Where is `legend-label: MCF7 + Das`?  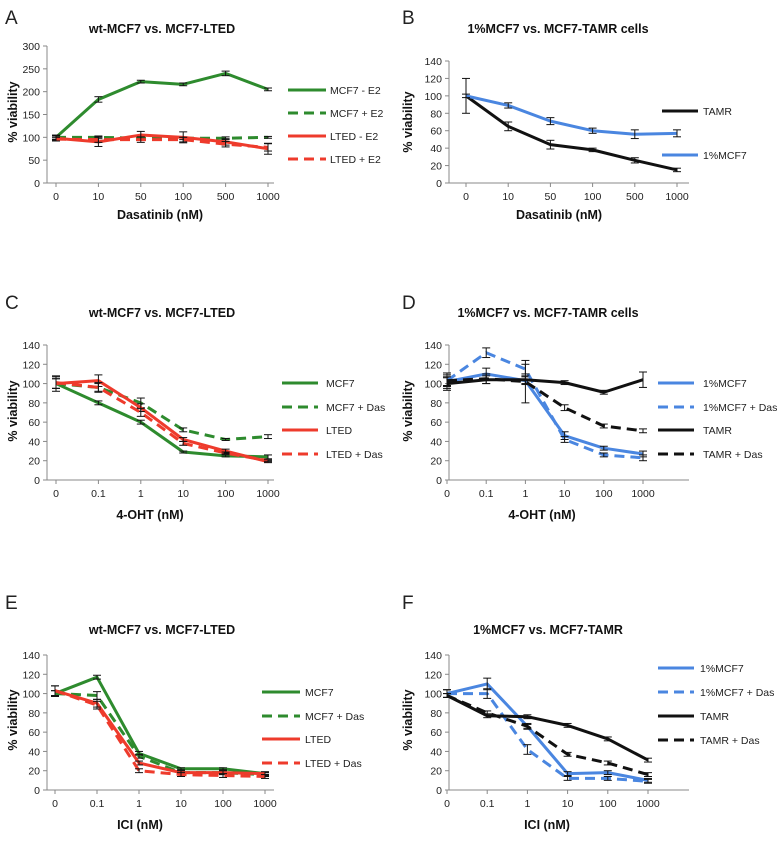
legend-label: MCF7 + Das is located at coordinates (355, 408).